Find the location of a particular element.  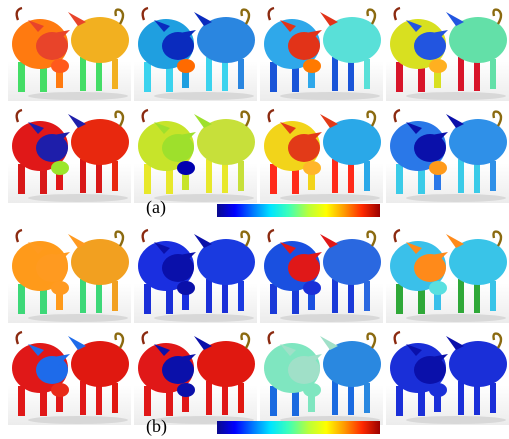

panel-a-colorbar is located at coordinates (298, 210).